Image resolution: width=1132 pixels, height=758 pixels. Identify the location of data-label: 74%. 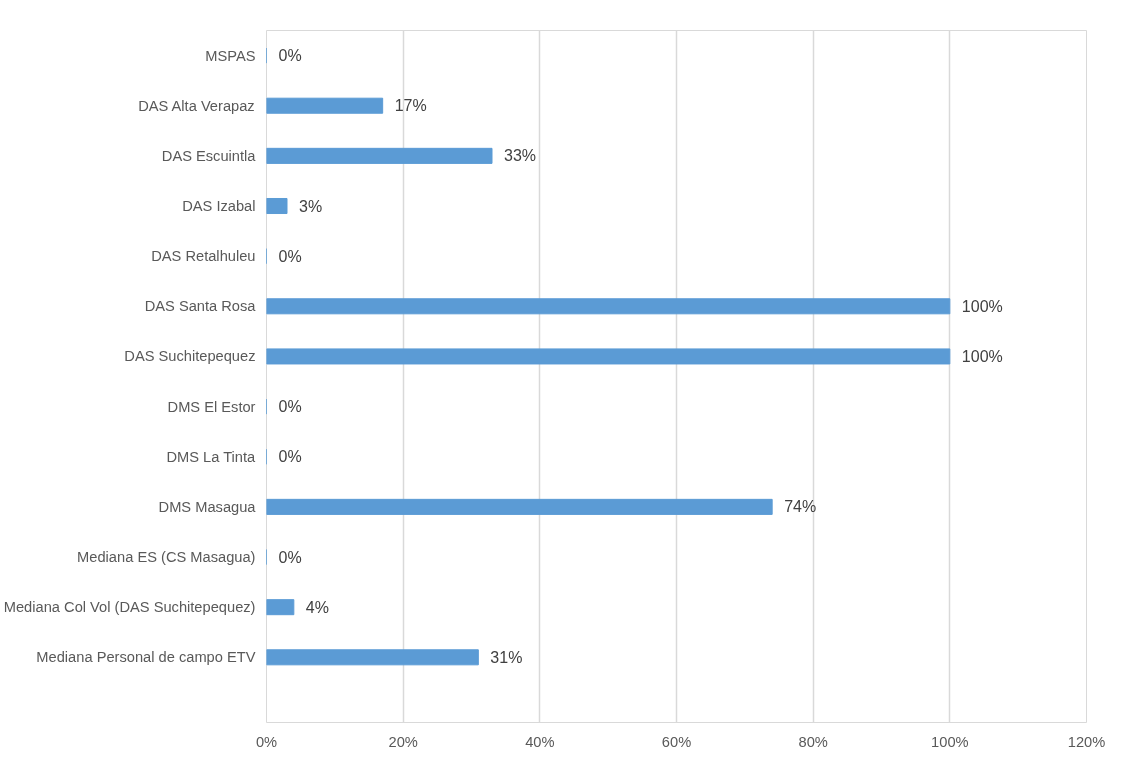
(800, 507).